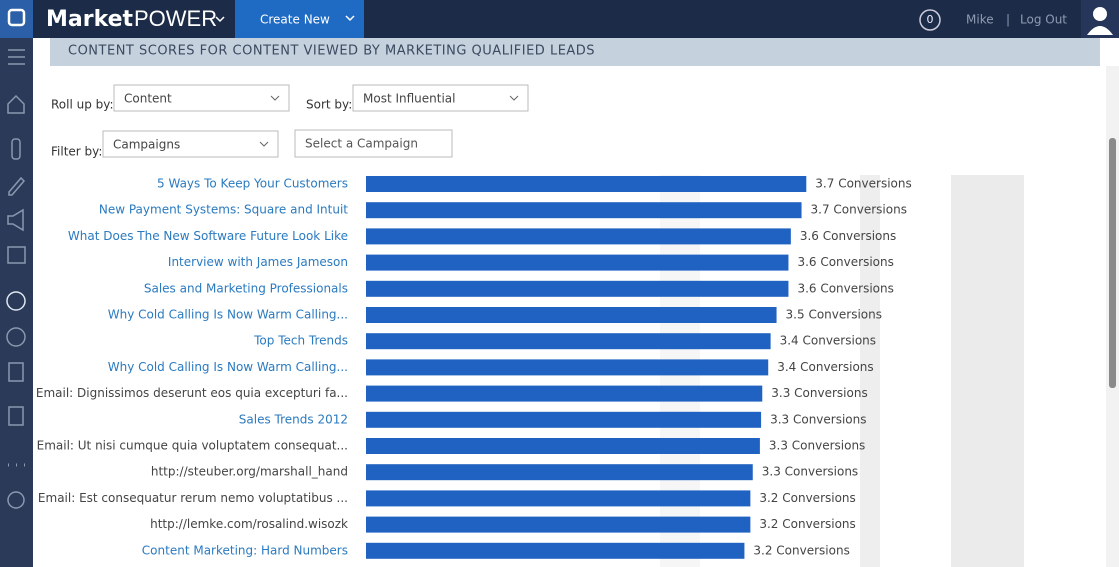 This screenshot has width=1119, height=567. What do you see at coordinates (1043, 20) in the screenshot?
I see `logout-link: Log Out` at bounding box center [1043, 20].